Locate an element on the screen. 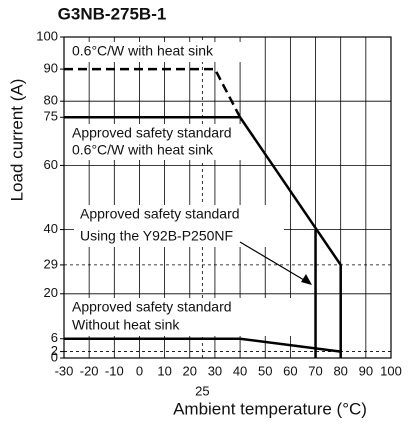  y-tick-label: 29 is located at coordinates (51, 263).